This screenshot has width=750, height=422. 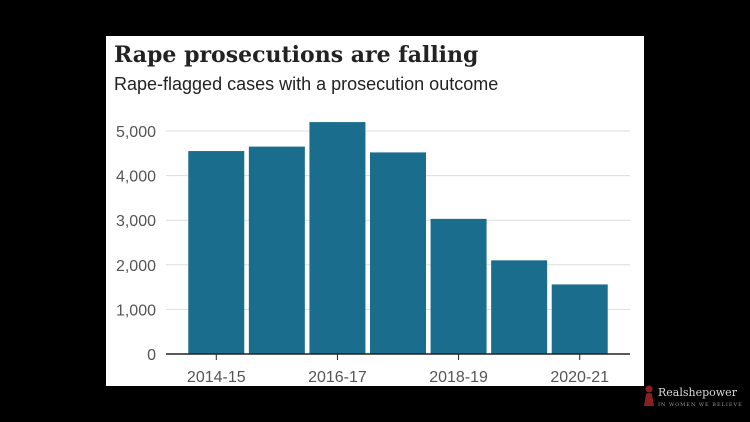 What do you see at coordinates (136, 221) in the screenshot?
I see `y-tick-label: 3,000` at bounding box center [136, 221].